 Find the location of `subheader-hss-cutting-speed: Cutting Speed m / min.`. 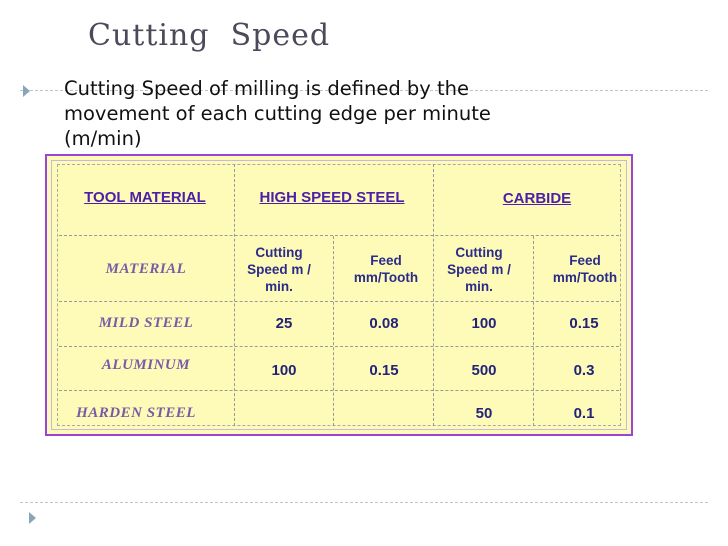

subheader-hss-cutting-speed: Cutting Speed m / min. is located at coordinates (279, 269).